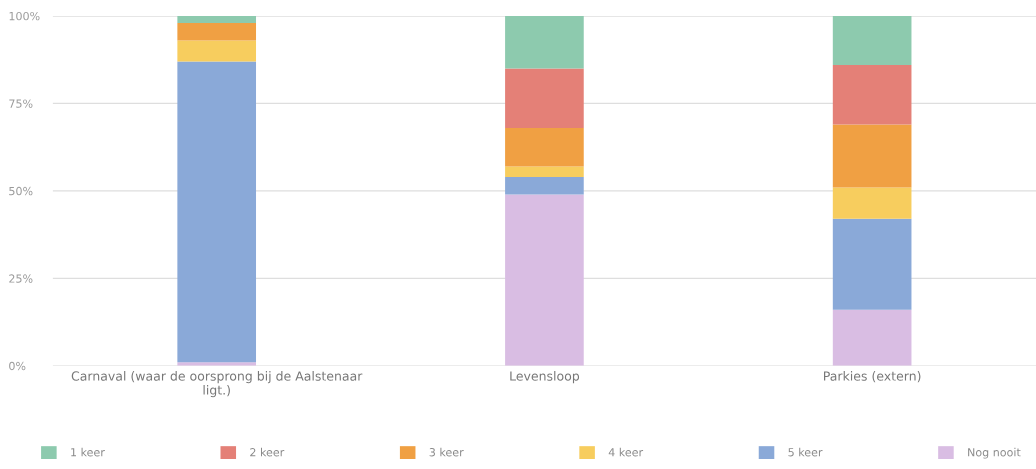 This screenshot has width=1036, height=469. I want to click on legend-label: 2 keer, so click(267, 452).